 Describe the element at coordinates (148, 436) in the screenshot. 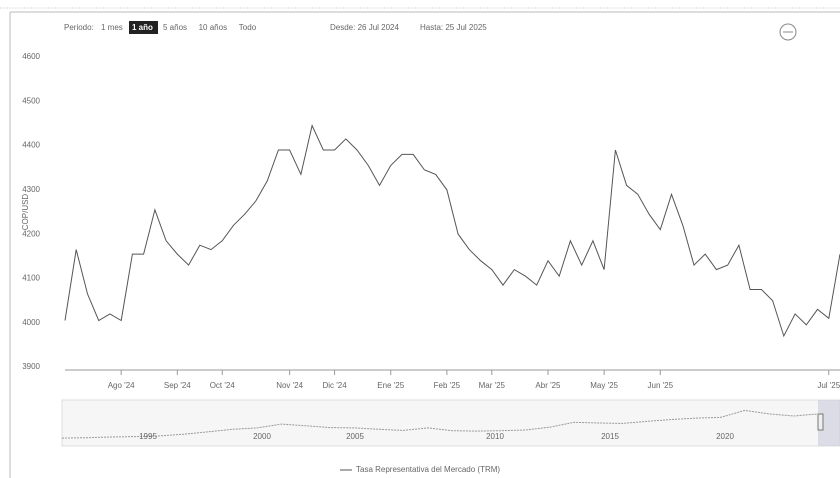

I see `navigator-label: 1995` at that location.